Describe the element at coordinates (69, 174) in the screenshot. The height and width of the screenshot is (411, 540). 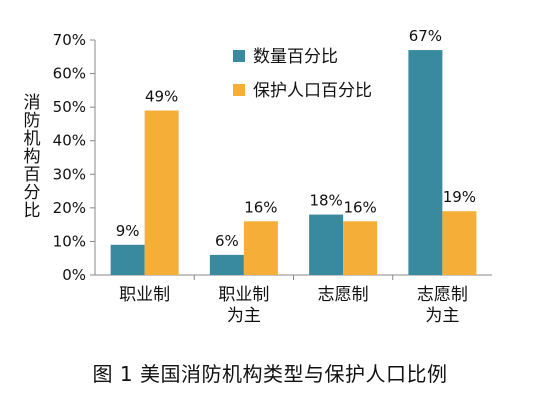
I see `y-tick-label: 30%` at that location.